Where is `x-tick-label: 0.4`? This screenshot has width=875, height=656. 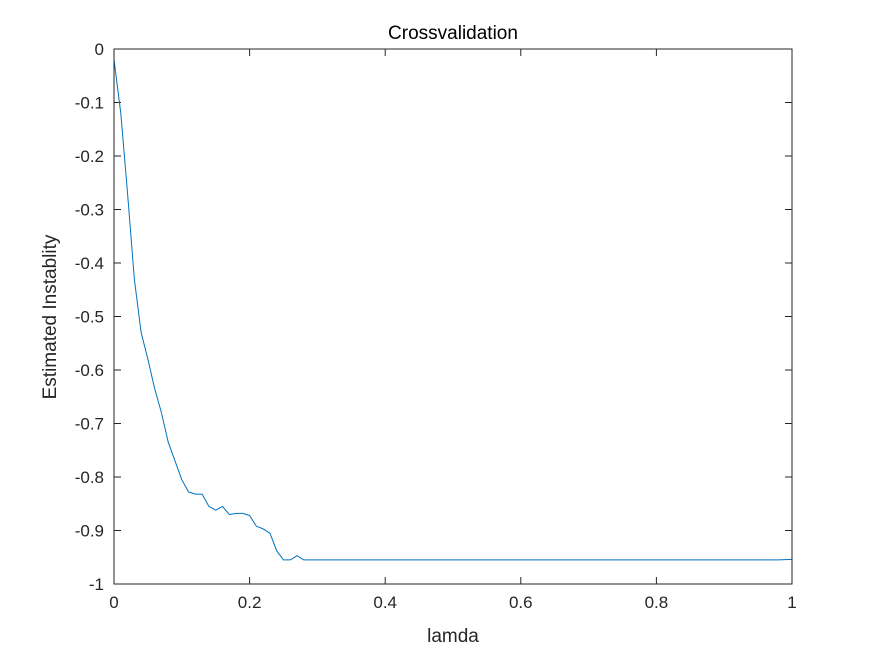 x-tick-label: 0.4 is located at coordinates (385, 602).